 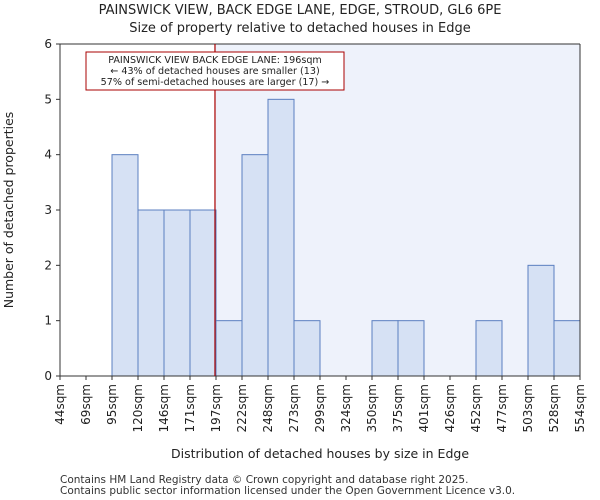 What do you see at coordinates (294, 408) in the screenshot?
I see `x-tick-label: 273sqm` at bounding box center [294, 408].